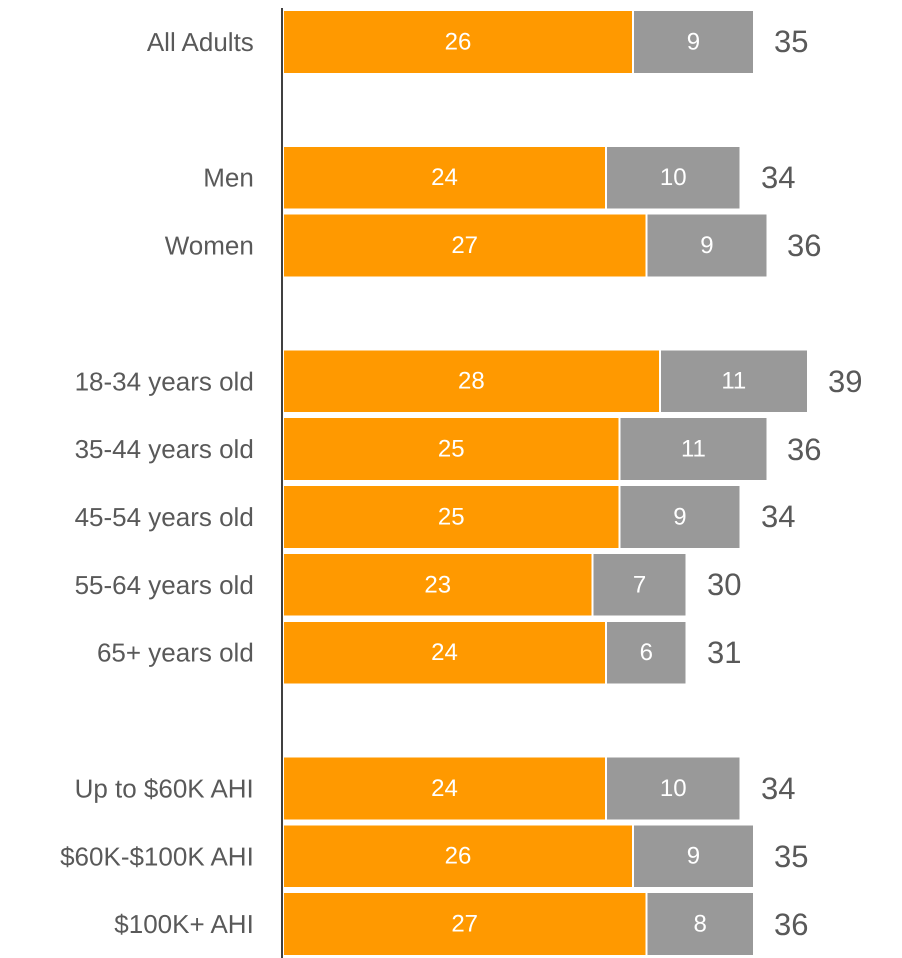 The width and height of the screenshot is (902, 958). Describe the element at coordinates (184, 924) in the screenshot. I see `y-tick-label: $100K+ AHI` at that location.